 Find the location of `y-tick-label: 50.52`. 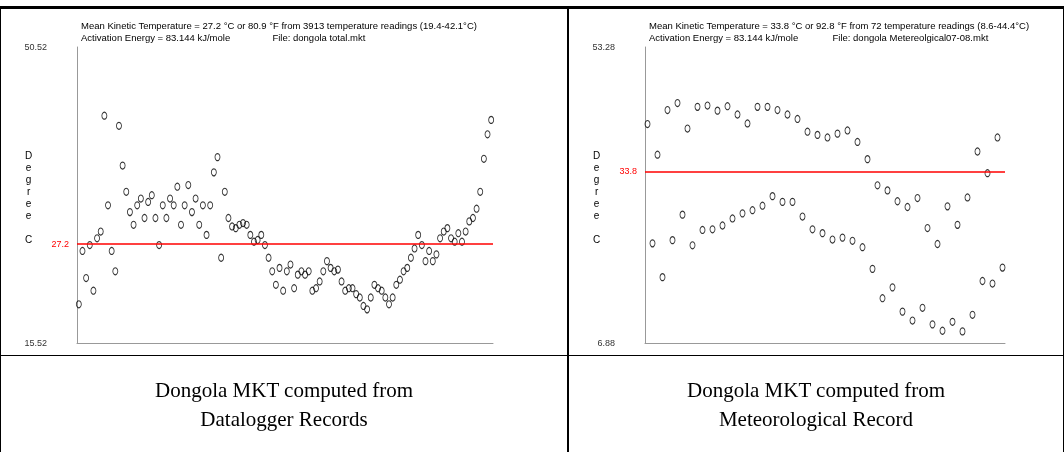

y-tick-label: 50.52 is located at coordinates (35, 47).